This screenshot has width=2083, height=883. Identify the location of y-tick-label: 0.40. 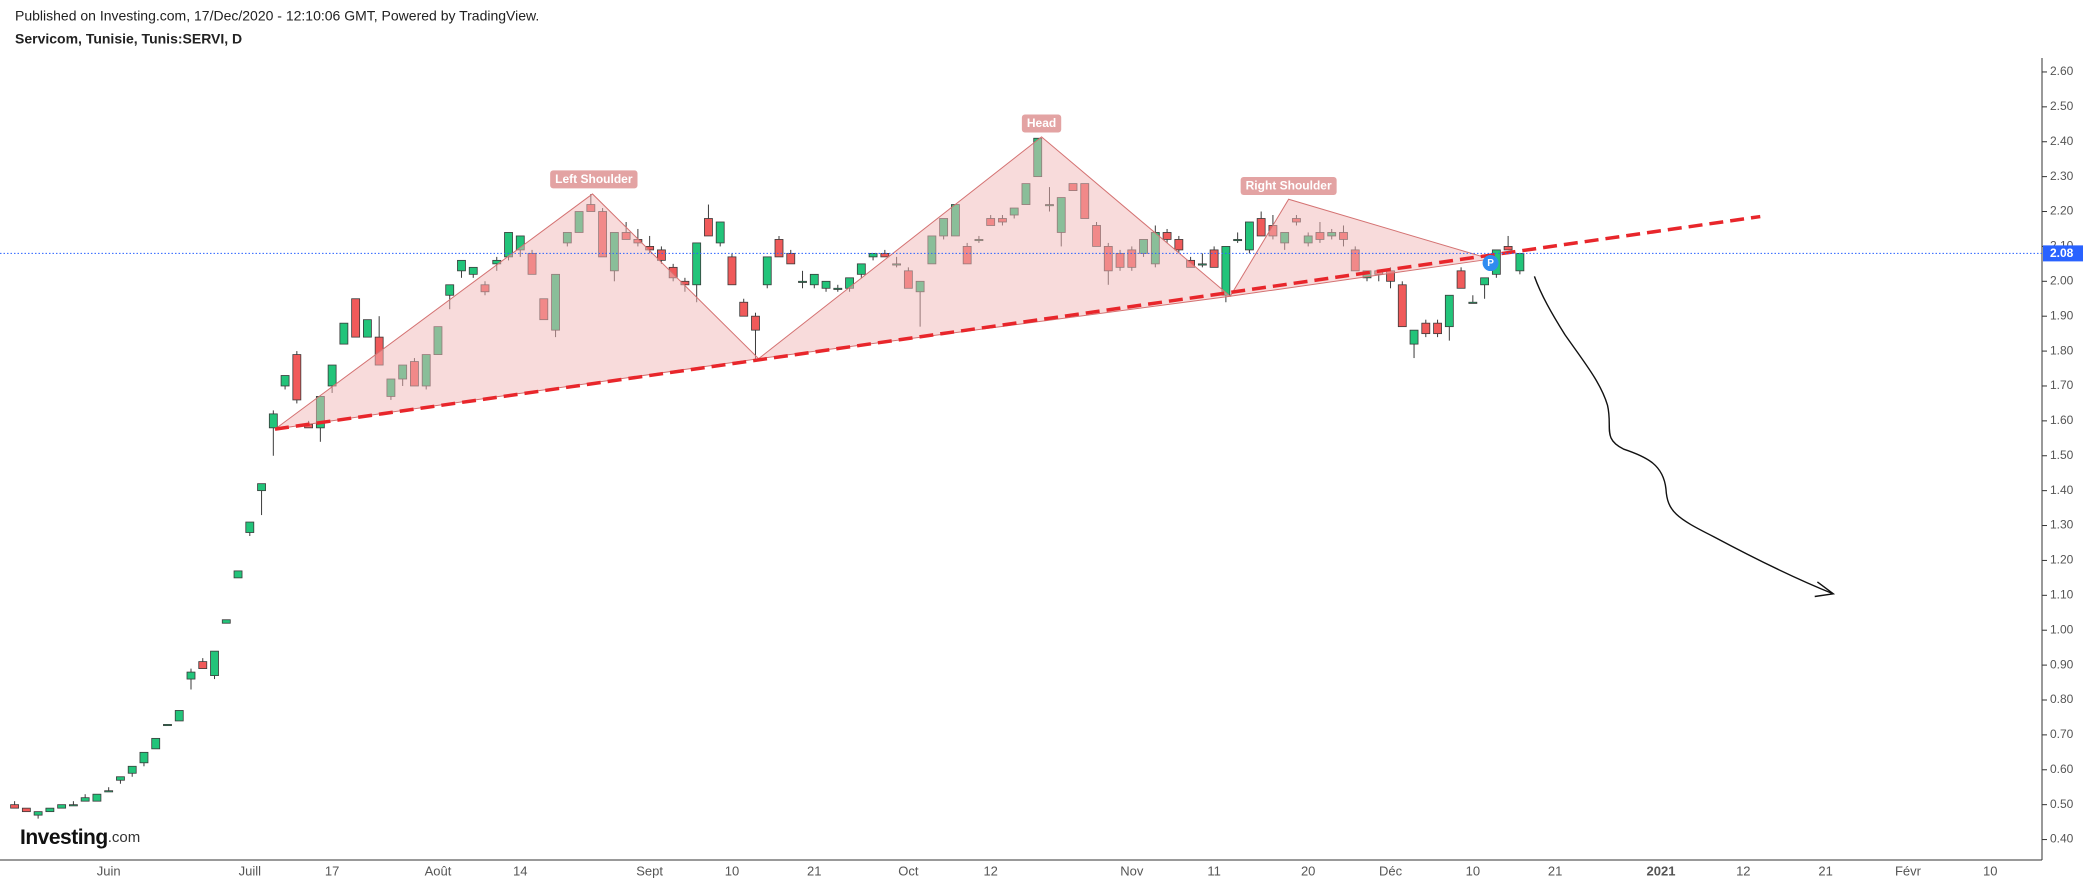
(2062, 839).